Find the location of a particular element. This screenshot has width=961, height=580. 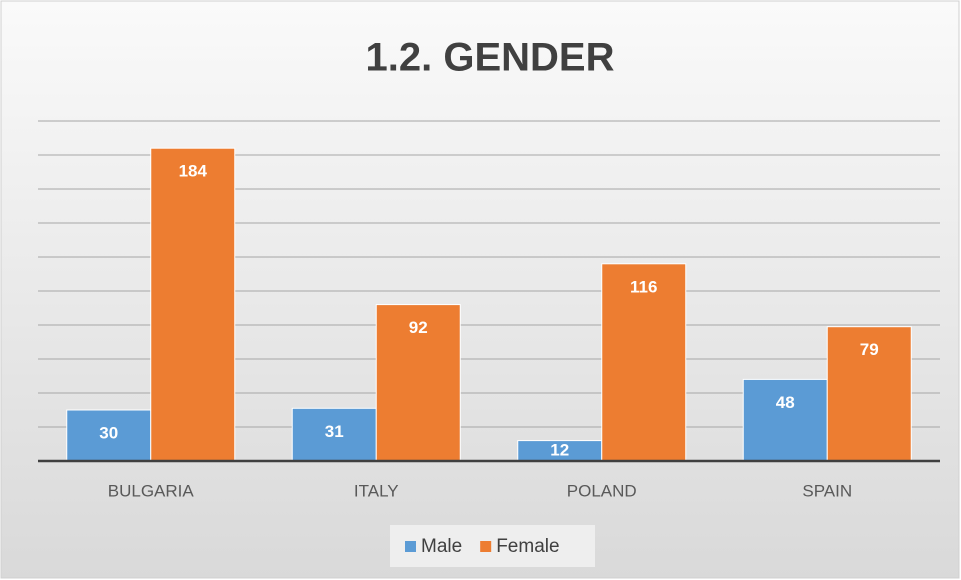

data-label: 116 is located at coordinates (643, 286).